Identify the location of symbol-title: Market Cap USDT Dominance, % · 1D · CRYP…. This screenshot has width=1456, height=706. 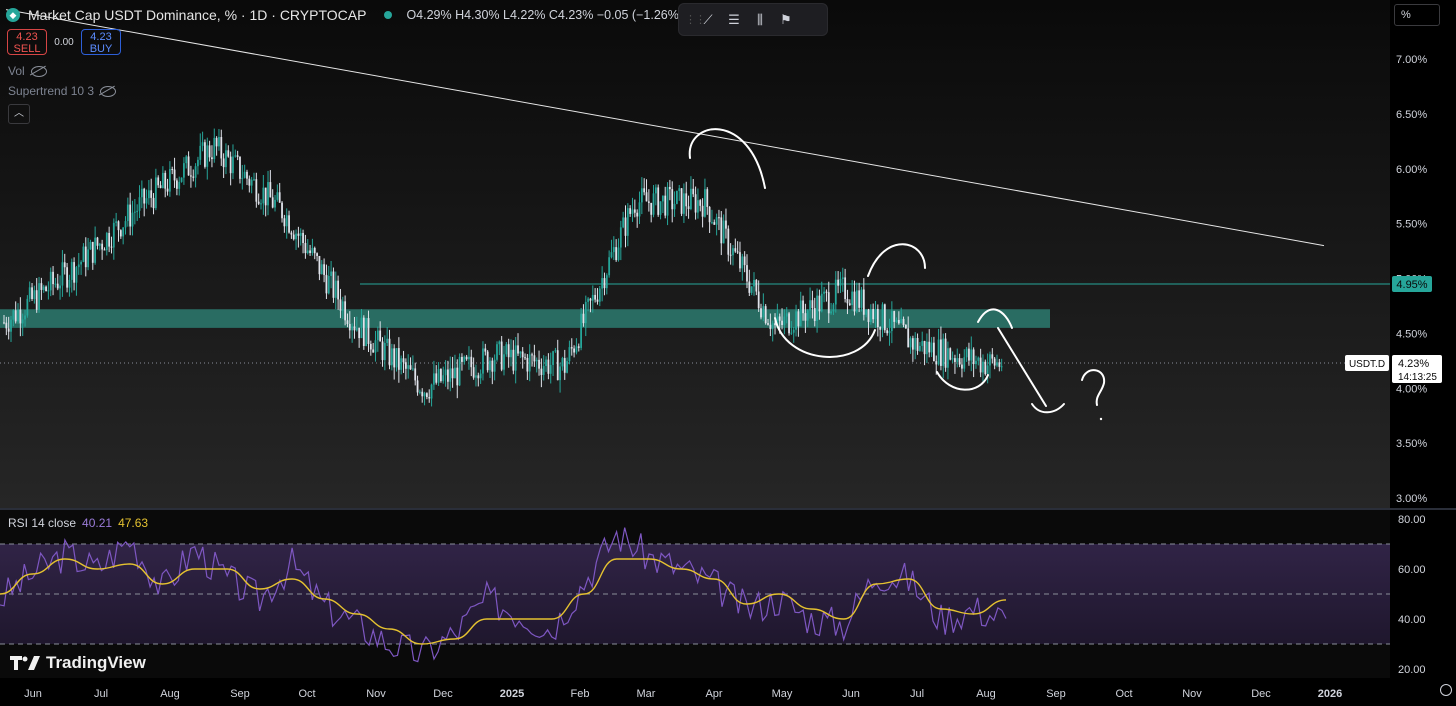
(197, 15).